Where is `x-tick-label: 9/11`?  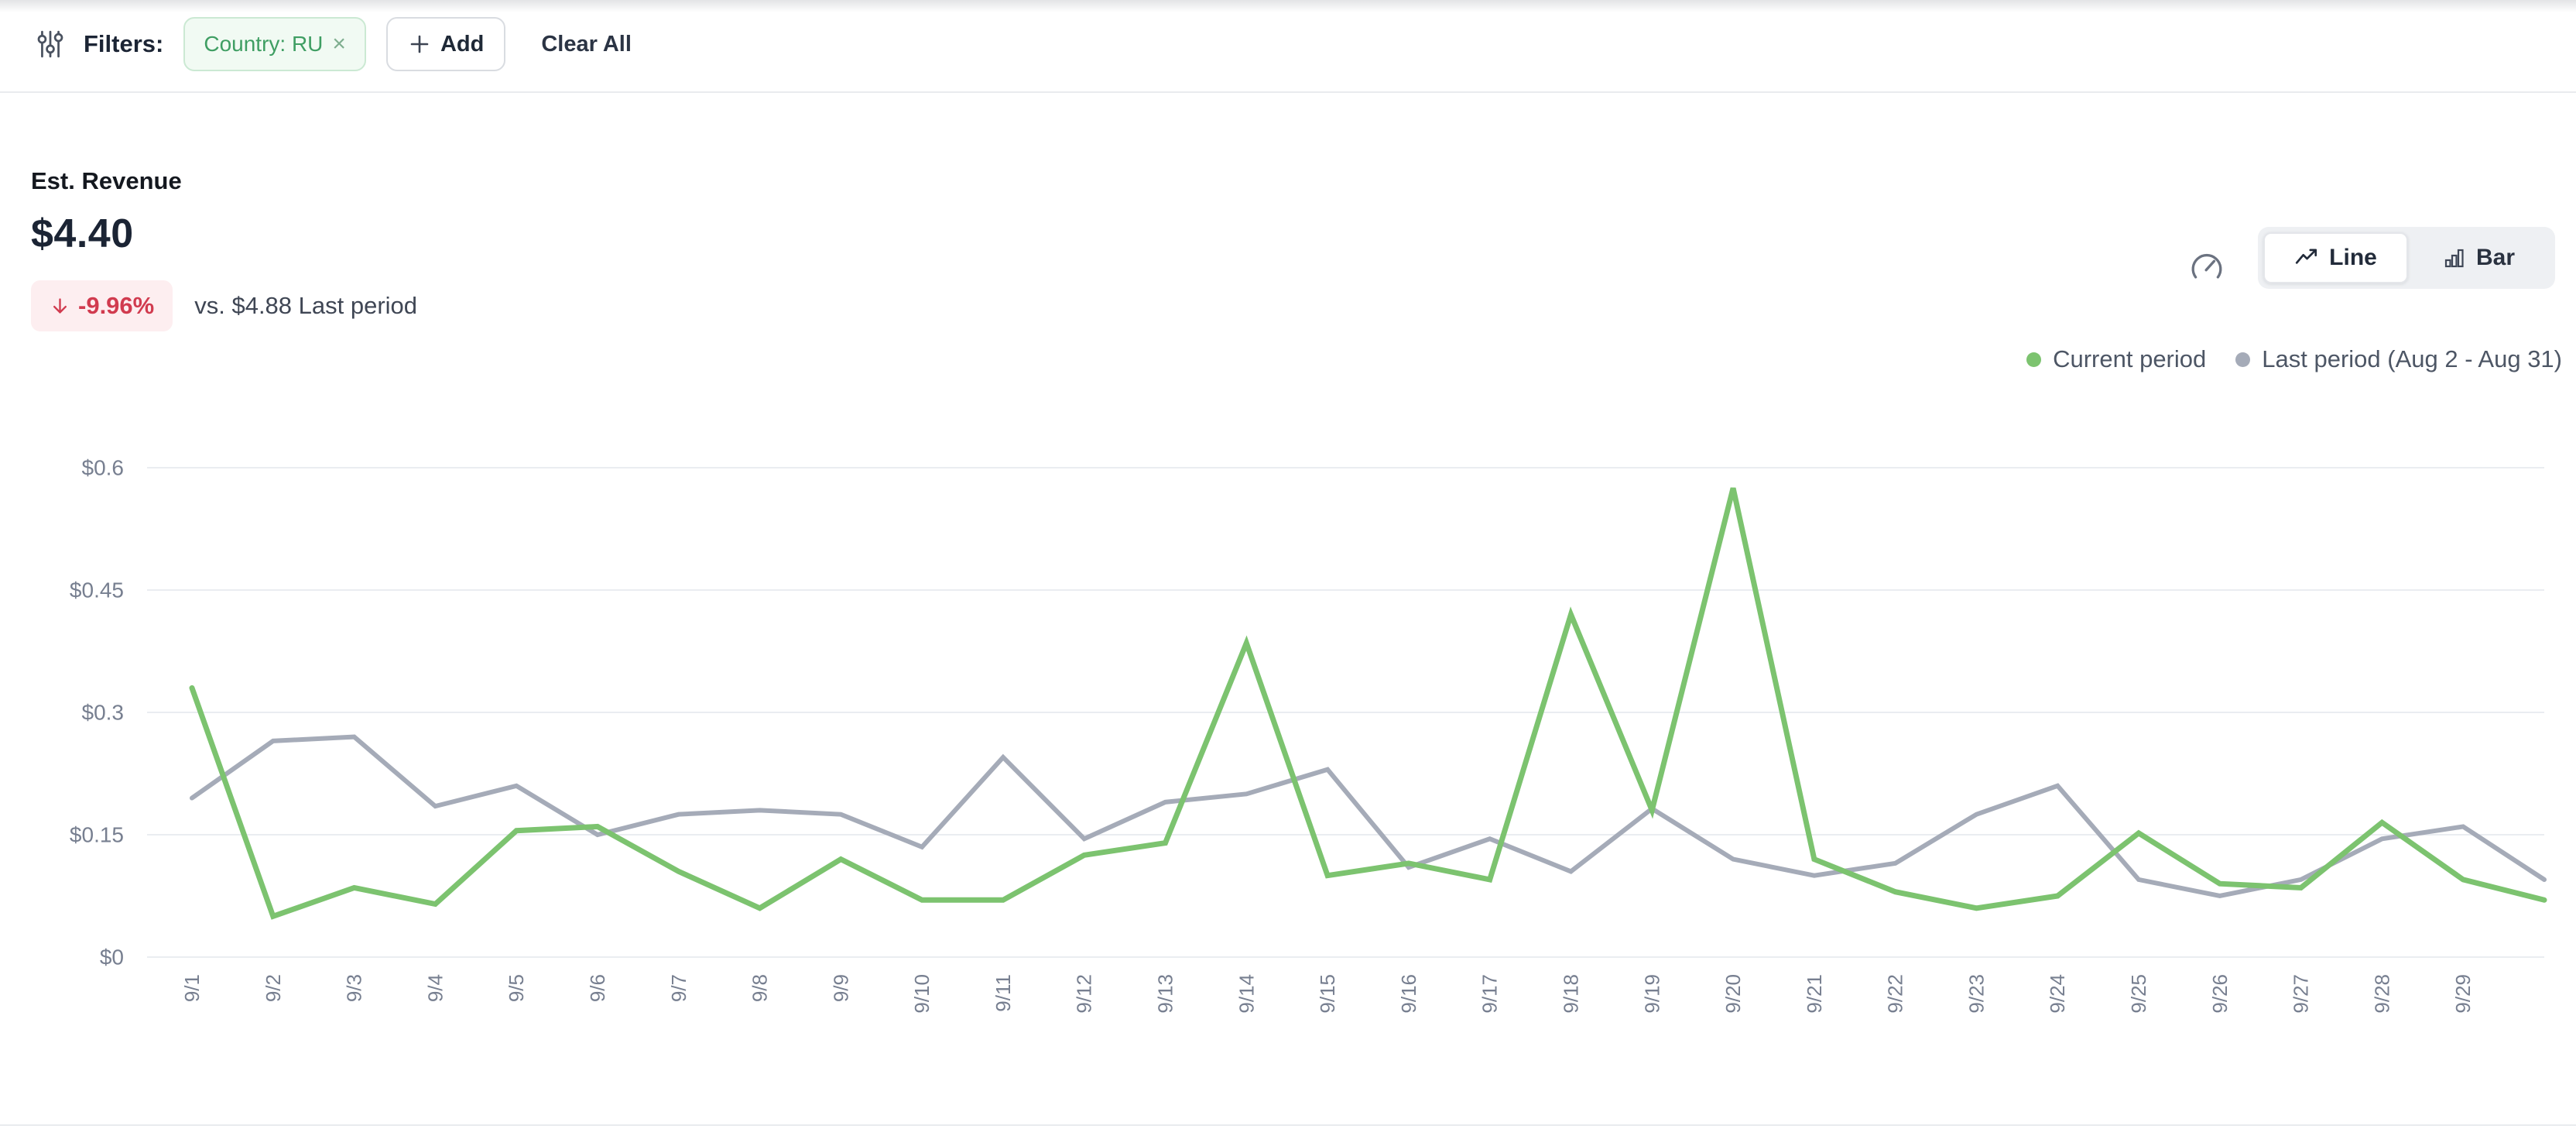
x-tick-label: 9/11 is located at coordinates (1003, 993).